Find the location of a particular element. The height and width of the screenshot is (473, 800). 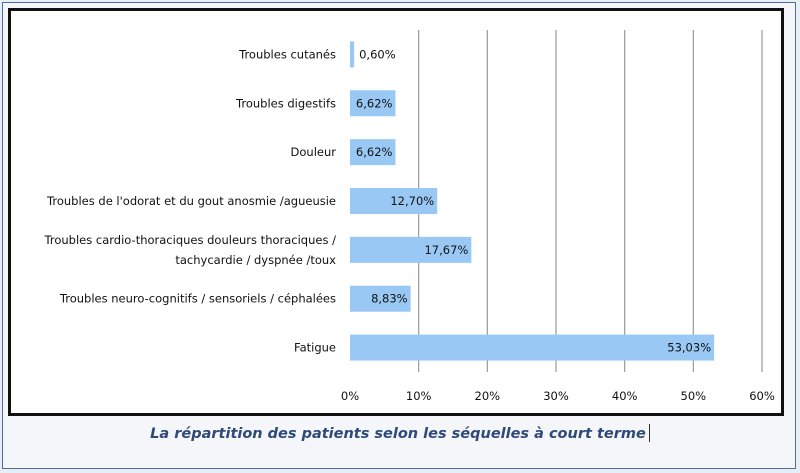

category-label-2: Douleur is located at coordinates (314, 152).